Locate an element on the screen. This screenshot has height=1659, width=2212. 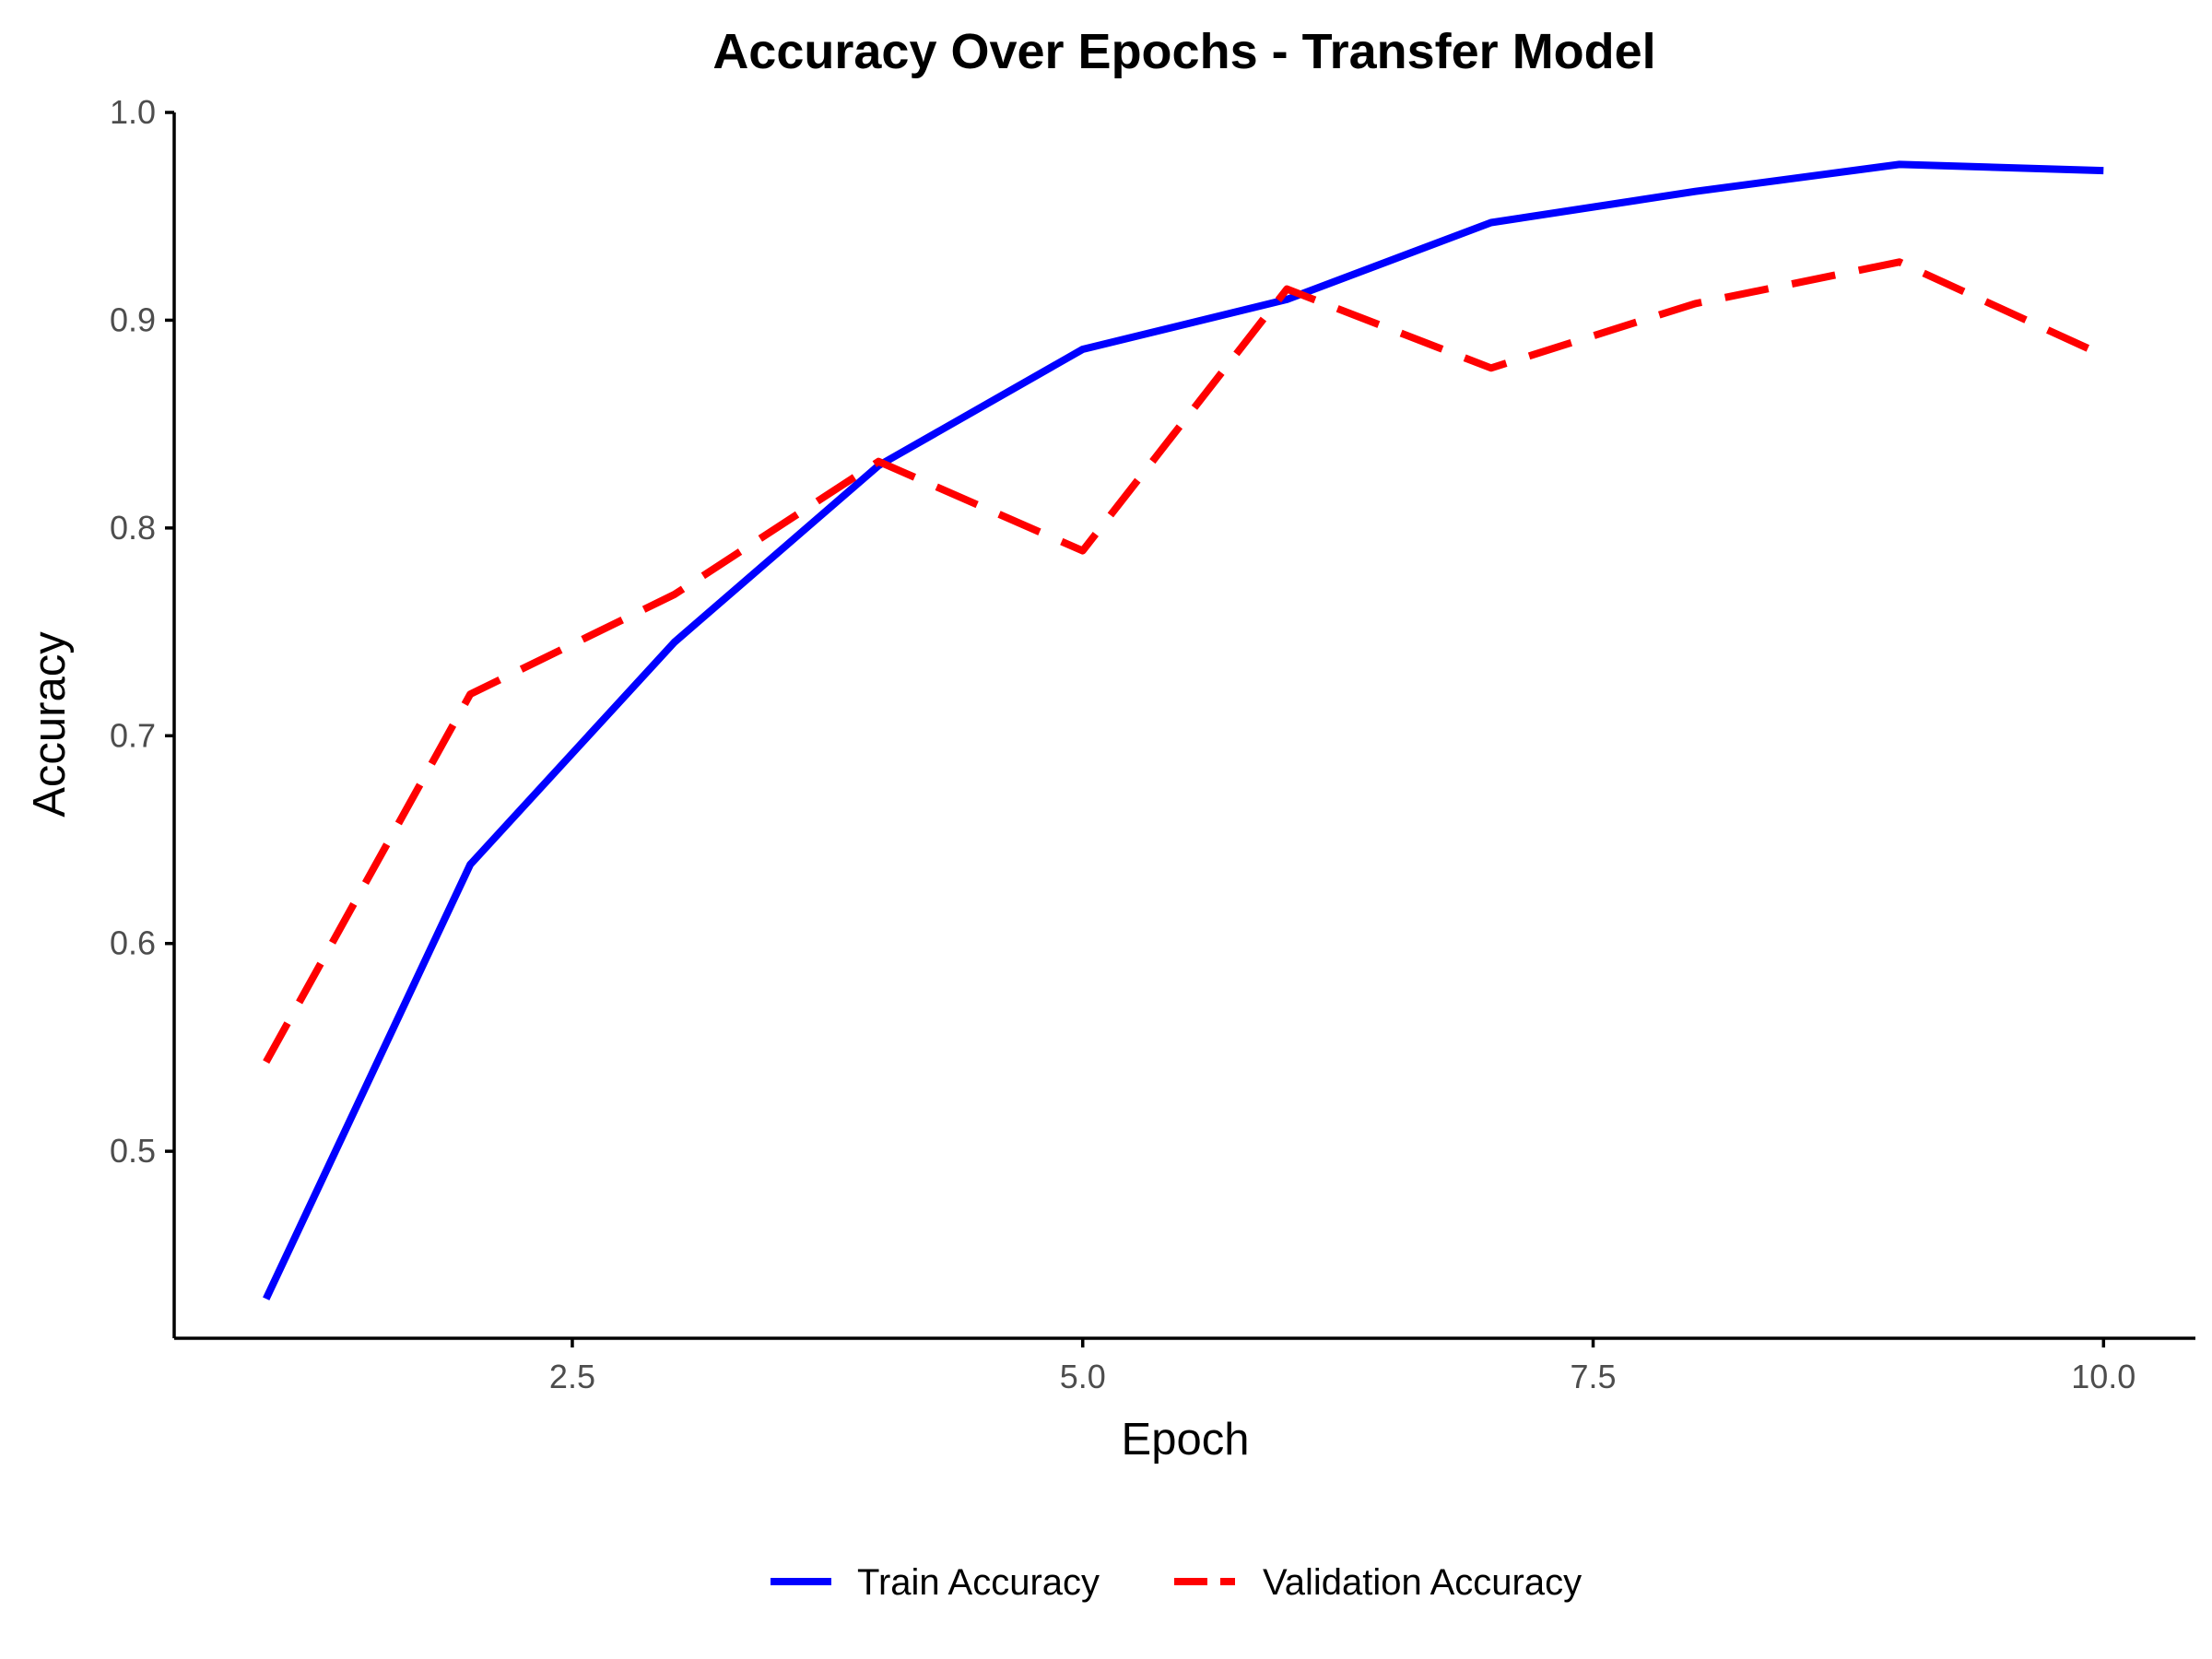
legend-label: Train Accuracy is located at coordinates (978, 1582).